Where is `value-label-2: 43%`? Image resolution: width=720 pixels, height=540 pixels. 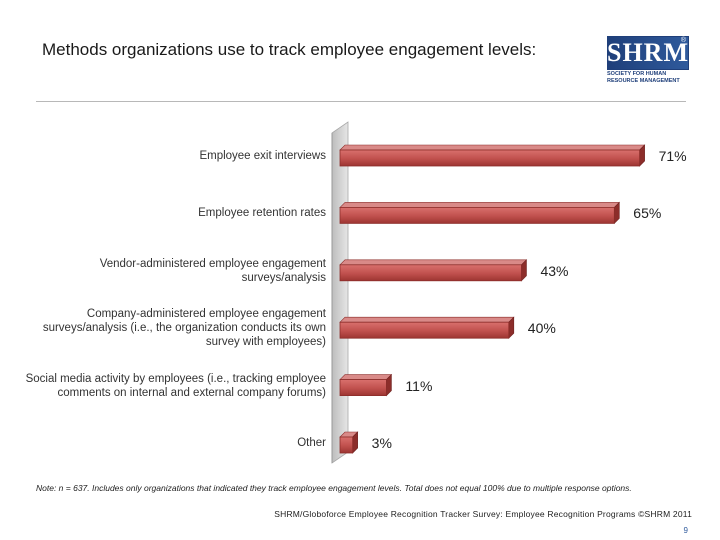
value-label-2: 43% is located at coordinates (554, 270).